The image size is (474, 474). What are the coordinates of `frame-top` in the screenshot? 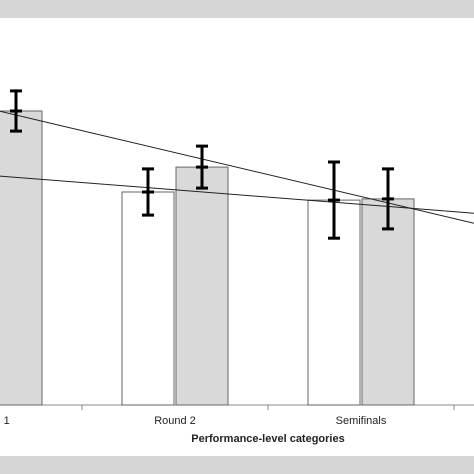 It's located at (237, 9).